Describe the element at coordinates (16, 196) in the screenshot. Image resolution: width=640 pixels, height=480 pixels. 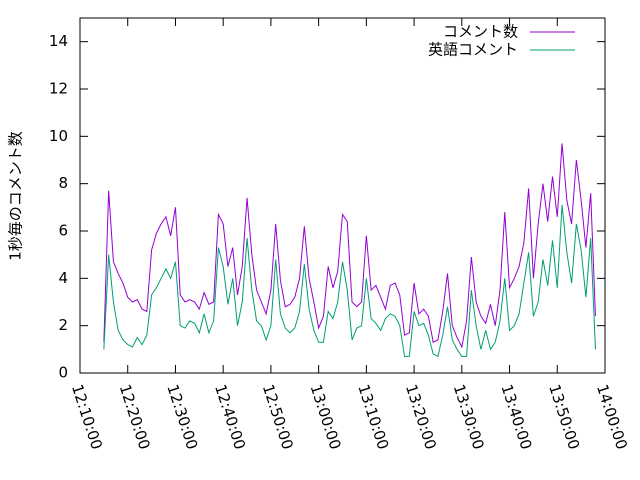
I see `y-axis-label: 1秒毎のコメント数` at that location.